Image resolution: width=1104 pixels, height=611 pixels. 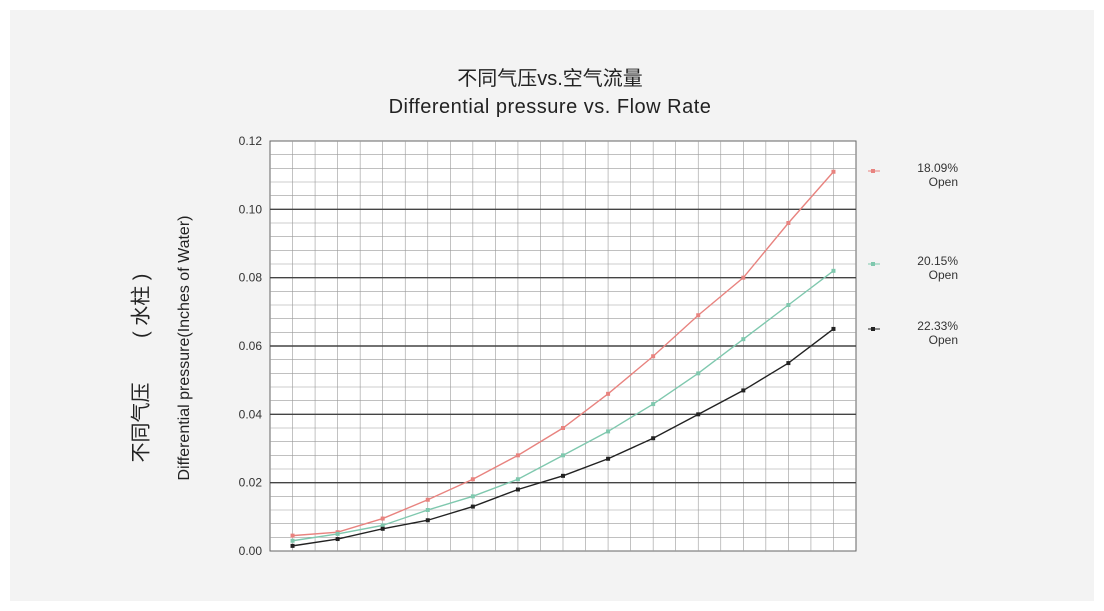 What do you see at coordinates (251, 414) in the screenshot?
I see `y-tick-label: 0.04` at bounding box center [251, 414].